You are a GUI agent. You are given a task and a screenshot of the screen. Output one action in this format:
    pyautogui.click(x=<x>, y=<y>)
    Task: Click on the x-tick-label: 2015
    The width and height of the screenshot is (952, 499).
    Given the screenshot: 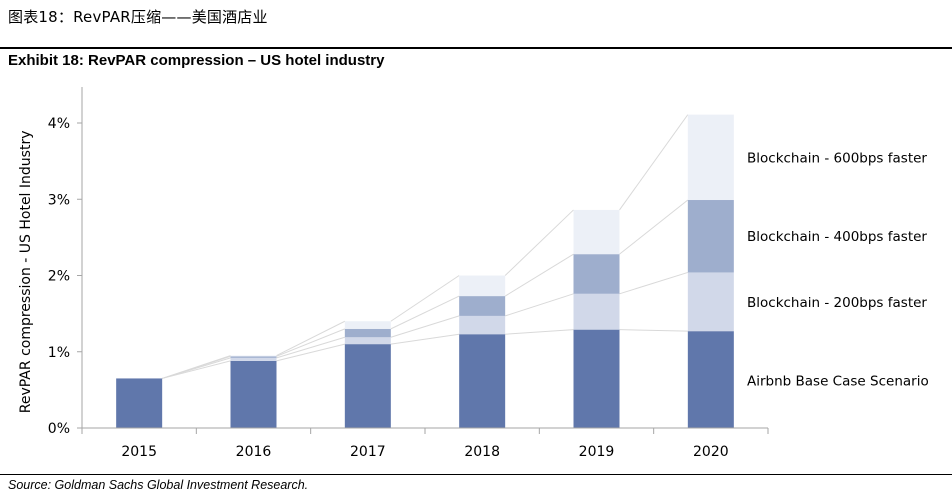 What is the action you would take?
    pyautogui.click(x=139, y=452)
    